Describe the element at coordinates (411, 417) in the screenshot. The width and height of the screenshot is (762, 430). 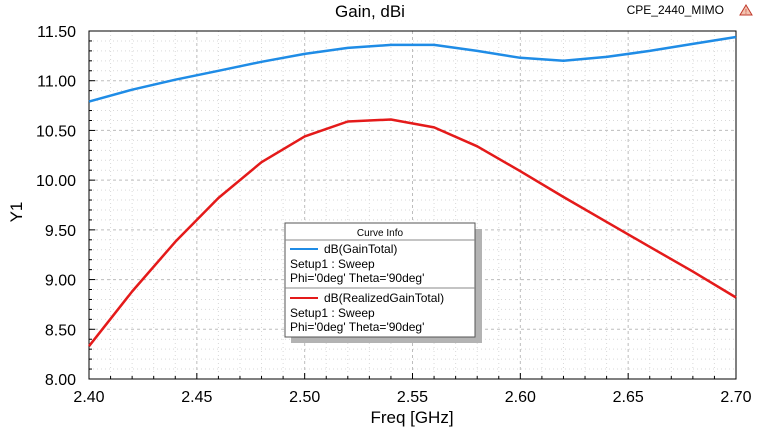
I see `x-axis-label: Freq [GHz]` at that location.